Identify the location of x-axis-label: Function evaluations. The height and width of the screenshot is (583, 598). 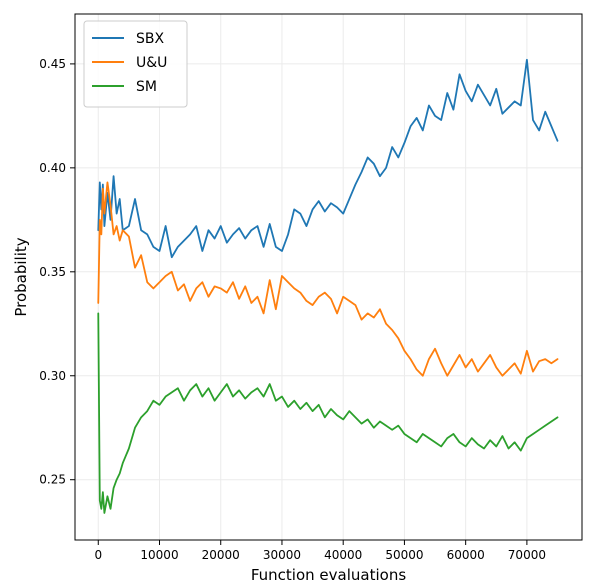
(328, 574).